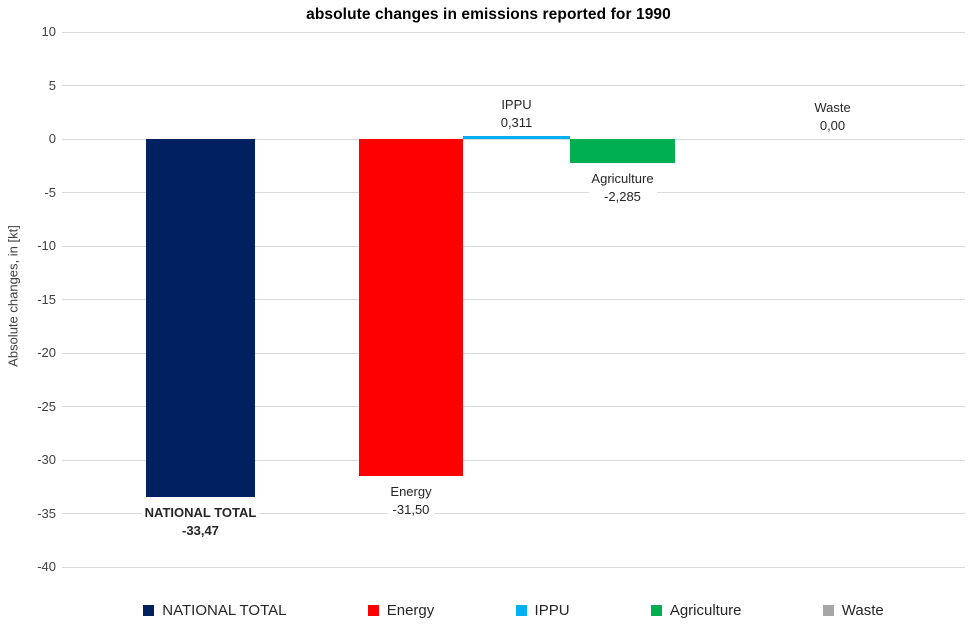 The image size is (977, 631). I want to click on legend-swatch-waste, so click(828, 610).